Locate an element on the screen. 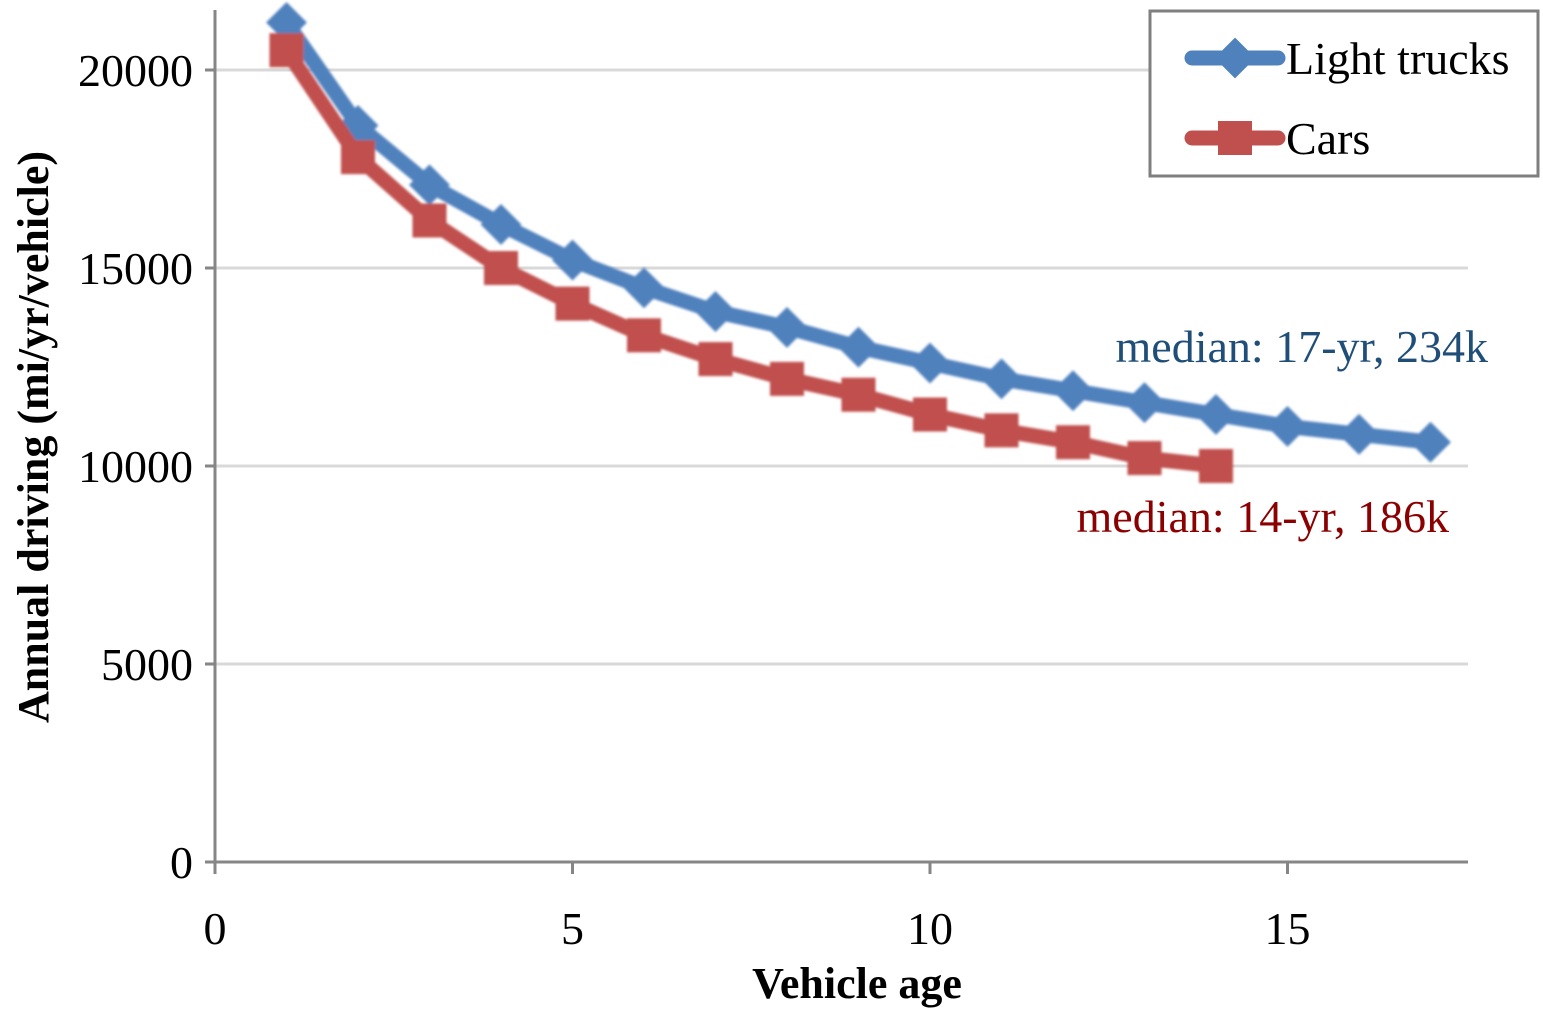 Image resolution: width=1543 pixels, height=1011 pixels. y-tick-label: 0 is located at coordinates (181, 862).